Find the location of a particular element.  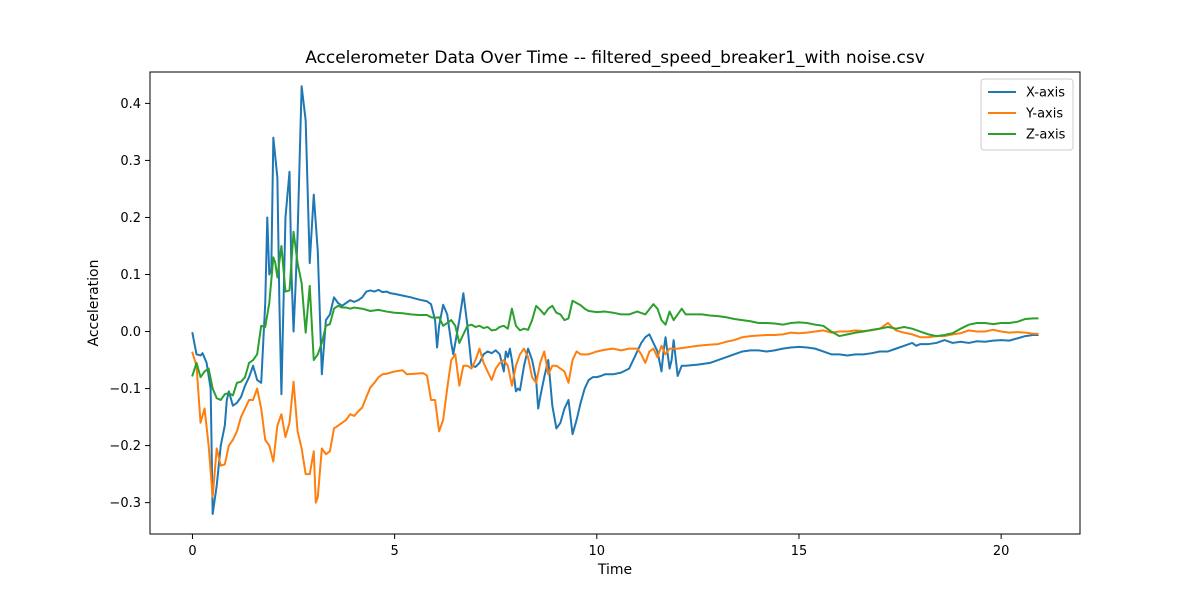

x-tick-label: 0 is located at coordinates (192, 551).